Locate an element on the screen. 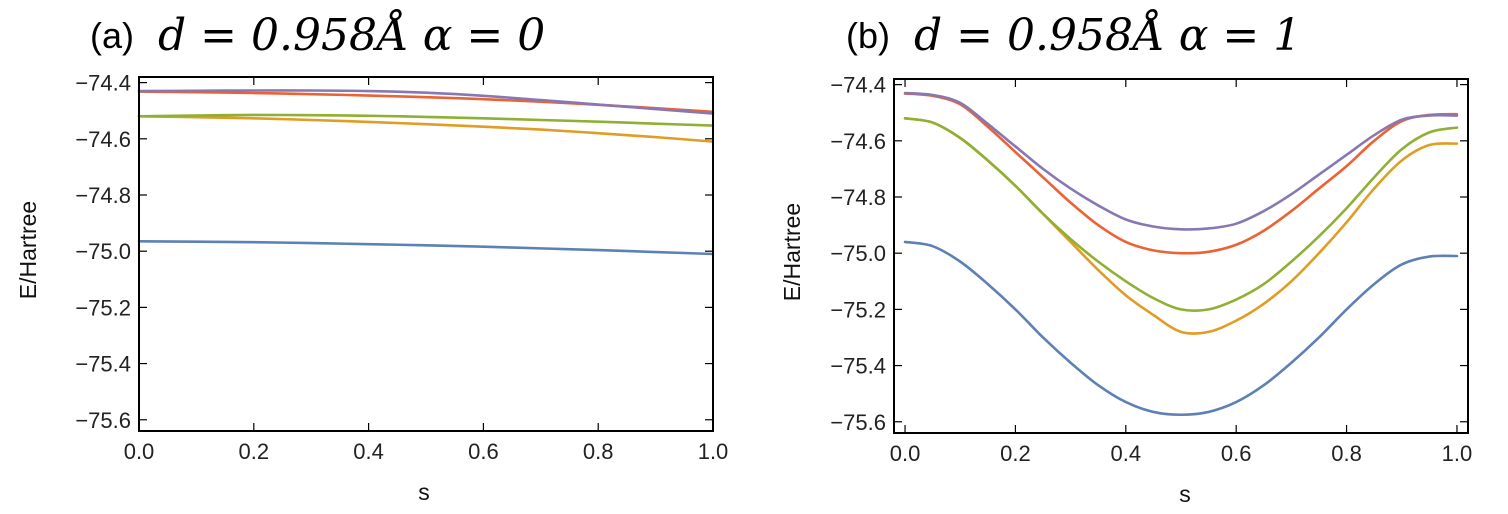  panel-a-xlabel: s is located at coordinates (424, 492).